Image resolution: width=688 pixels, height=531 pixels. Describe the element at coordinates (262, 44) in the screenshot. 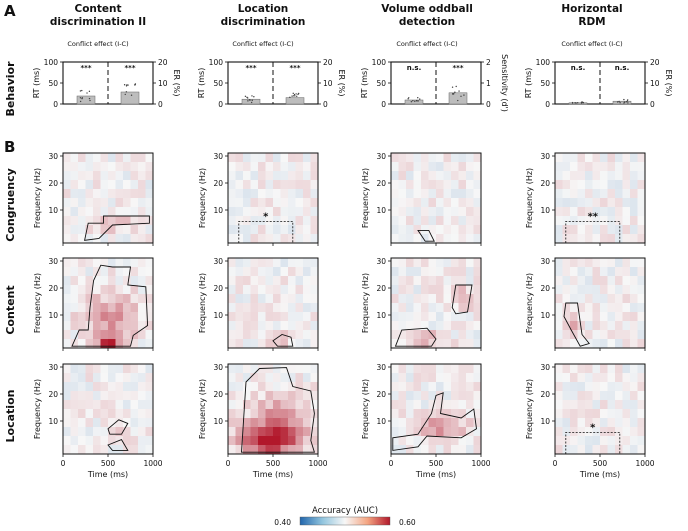

I see `column-subtitle: Conflict effect (I-C)` at that location.